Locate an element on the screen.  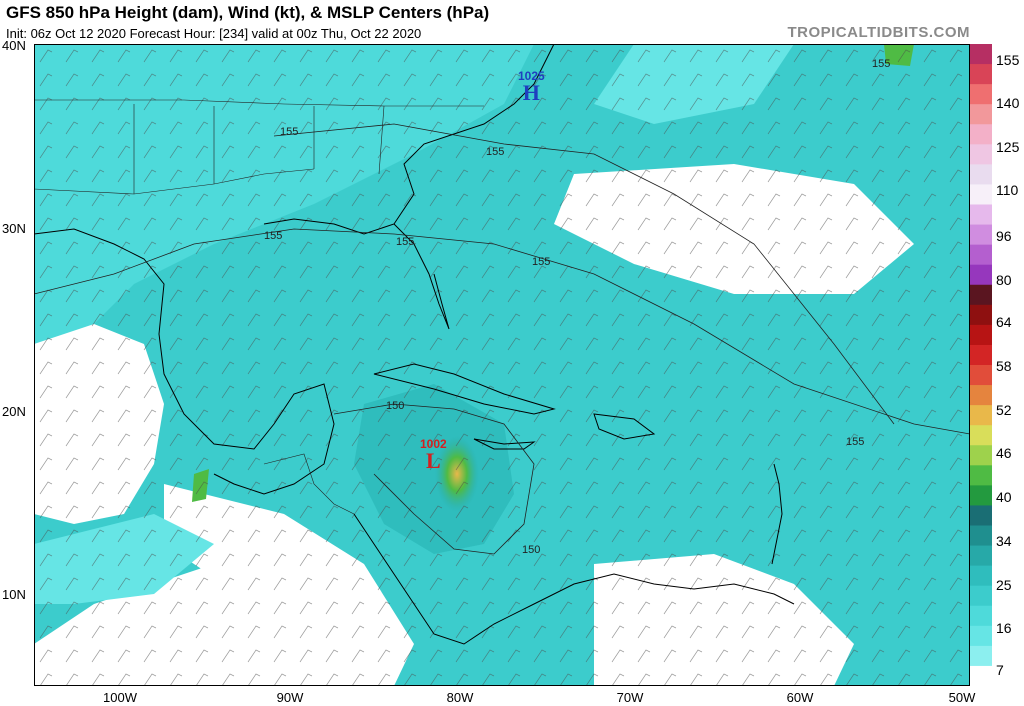
lat-label-10n: 10N is located at coordinates (14, 594).